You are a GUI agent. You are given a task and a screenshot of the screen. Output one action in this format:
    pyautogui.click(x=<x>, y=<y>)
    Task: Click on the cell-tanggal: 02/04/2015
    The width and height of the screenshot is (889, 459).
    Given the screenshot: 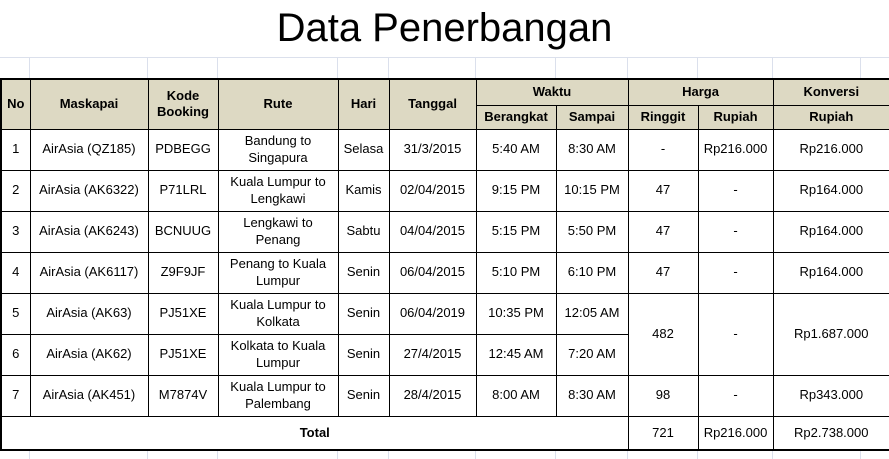 What is the action you would take?
    pyautogui.click(x=432, y=190)
    